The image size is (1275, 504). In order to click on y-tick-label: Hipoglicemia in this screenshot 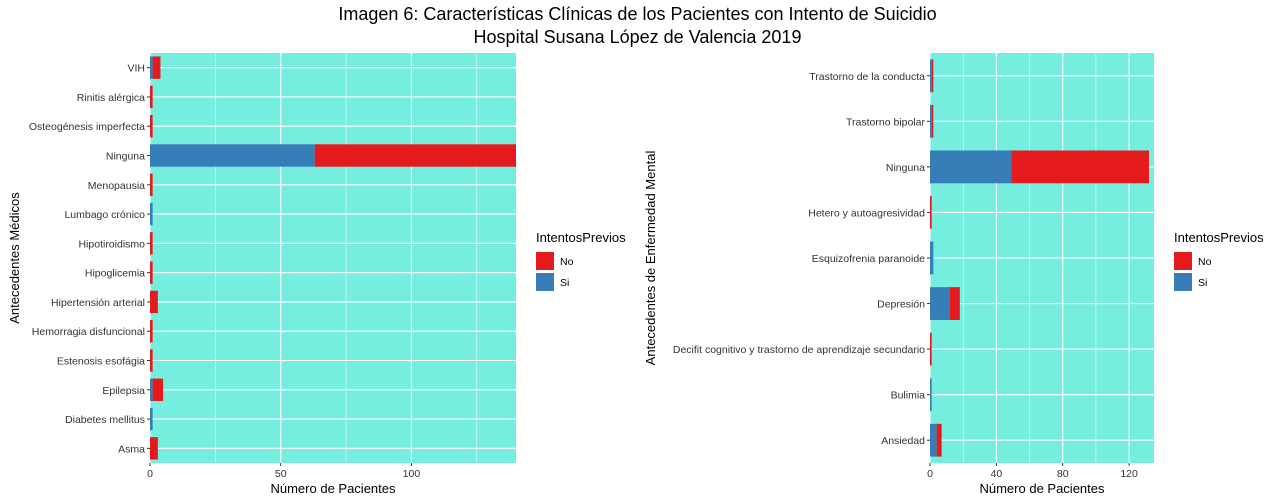, I will do `click(115, 274)`.